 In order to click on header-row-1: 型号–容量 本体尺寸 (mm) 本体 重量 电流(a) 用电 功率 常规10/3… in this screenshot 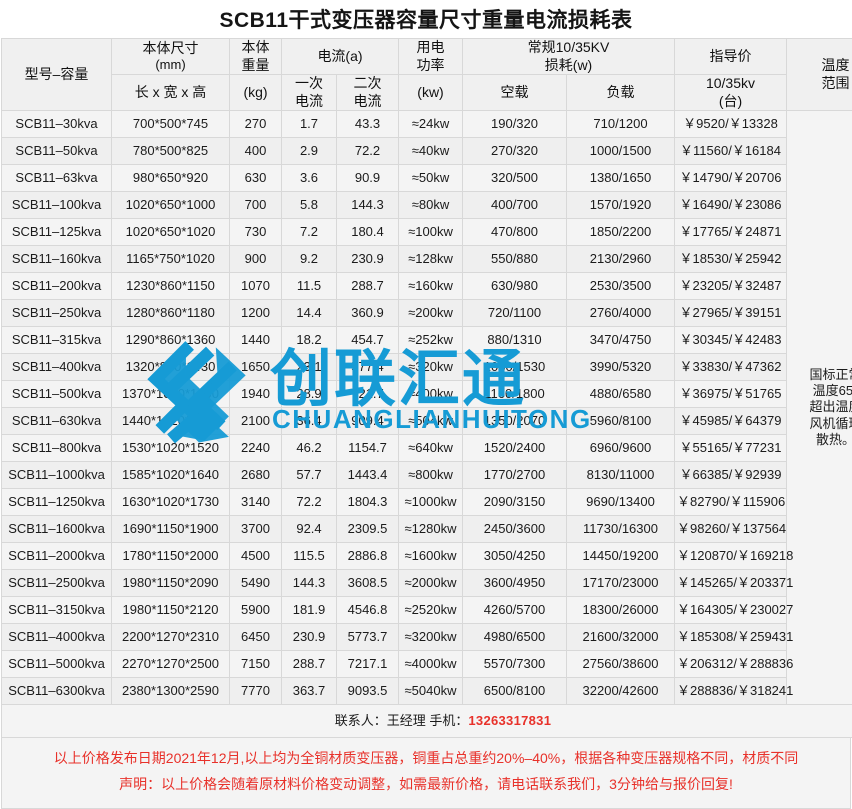, I will do `click(427, 57)`.